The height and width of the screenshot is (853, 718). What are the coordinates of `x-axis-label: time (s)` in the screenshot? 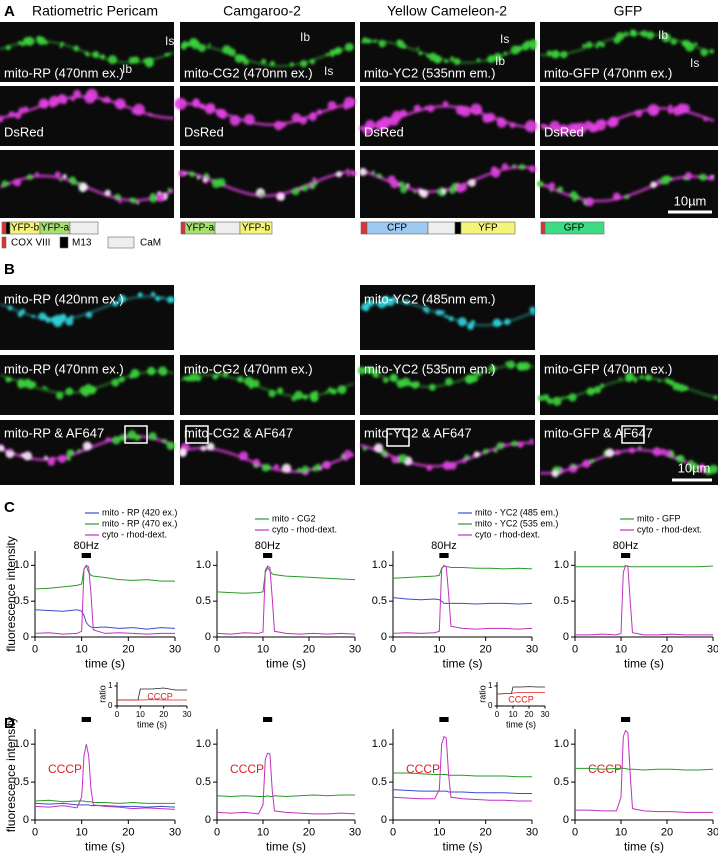 It's located at (152, 725).